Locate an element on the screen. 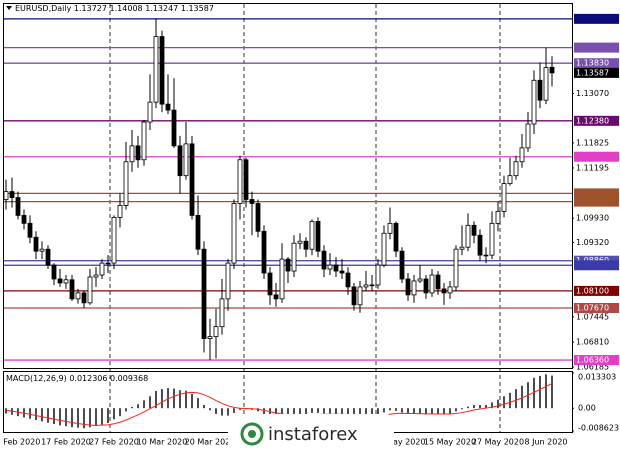 The width and height of the screenshot is (620, 450). current-price-box is located at coordinates (596, 72).